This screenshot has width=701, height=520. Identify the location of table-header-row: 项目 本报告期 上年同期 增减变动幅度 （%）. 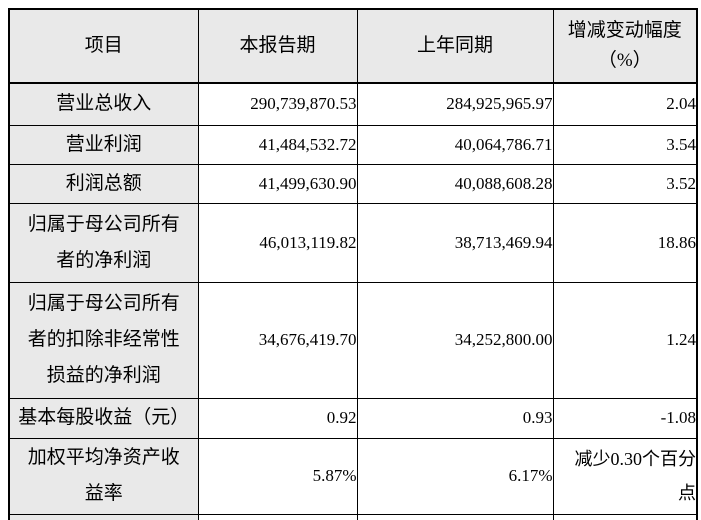
(353, 46).